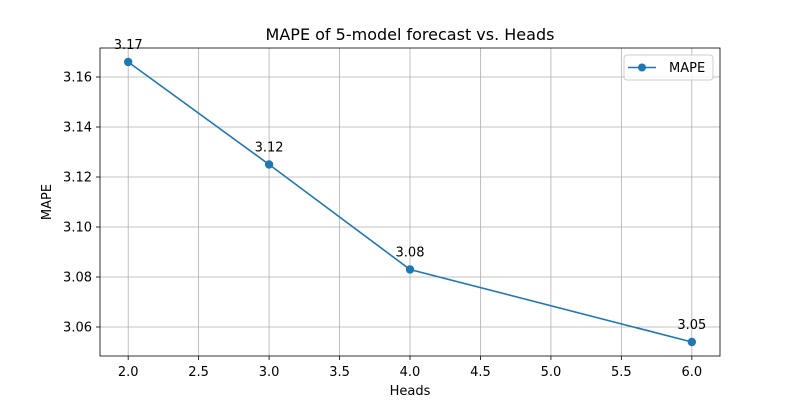 The height and width of the screenshot is (400, 800). I want to click on x-tick-label: 5.5, so click(621, 372).